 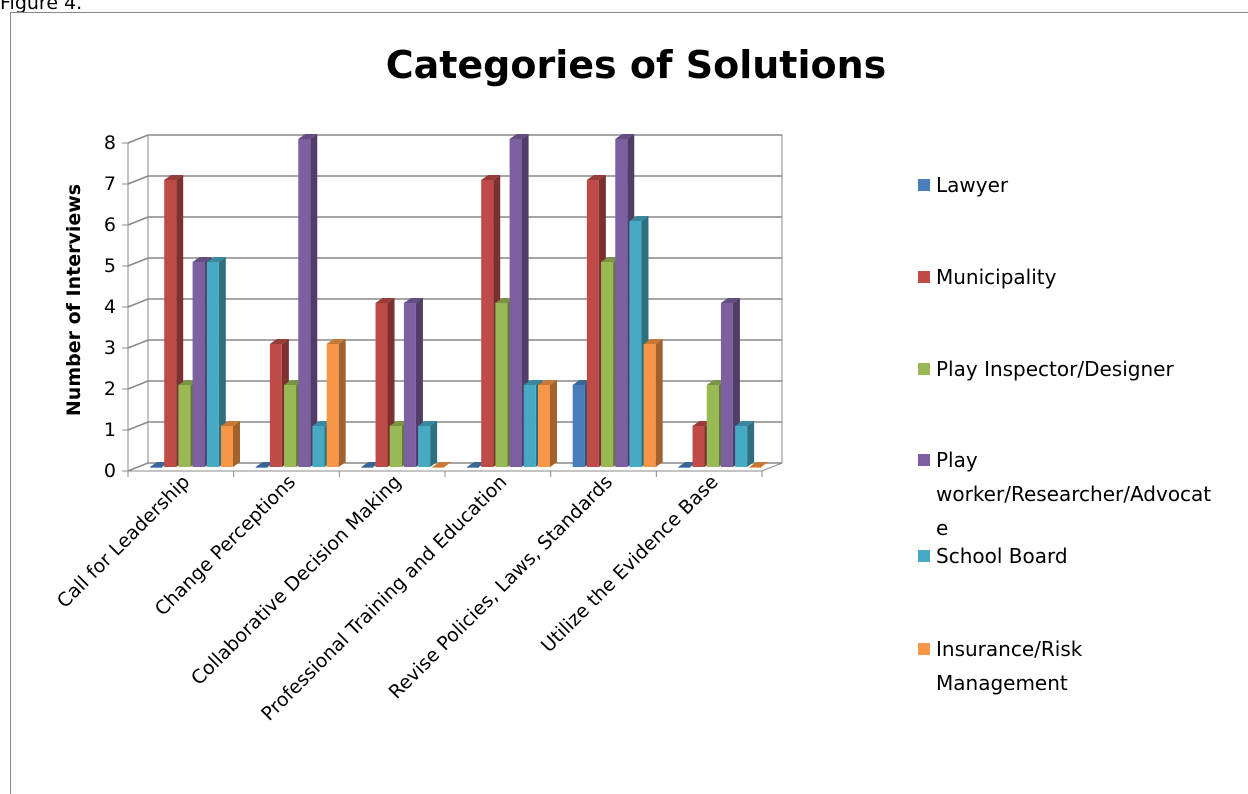 I want to click on legend-item: School Board, so click(x=1068, y=556).